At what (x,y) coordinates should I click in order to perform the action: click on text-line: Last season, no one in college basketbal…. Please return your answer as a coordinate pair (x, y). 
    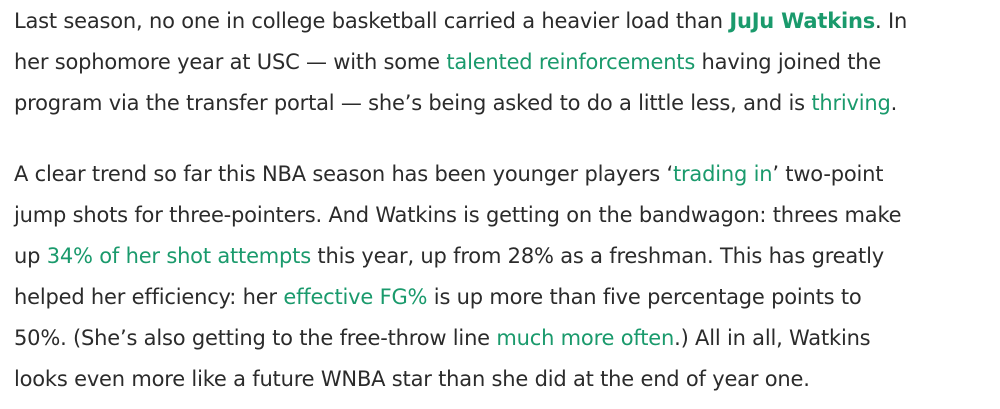
    Looking at the image, I should click on (507, 21).